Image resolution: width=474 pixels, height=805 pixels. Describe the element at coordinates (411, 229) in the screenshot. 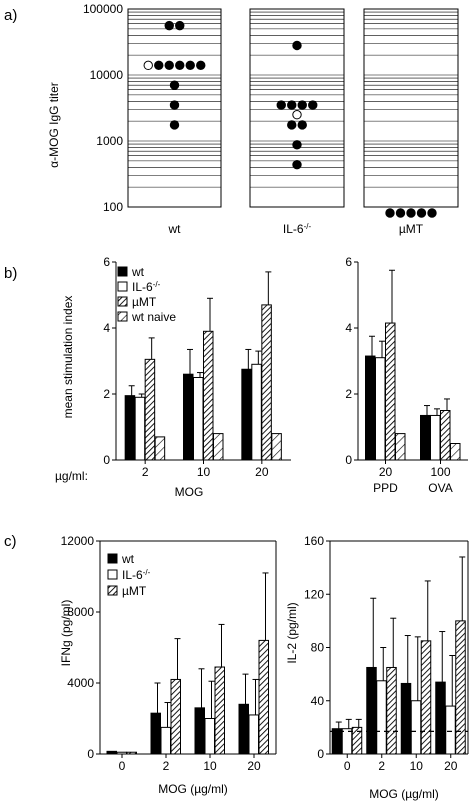

I see `panel-a-group-label: µMT` at that location.